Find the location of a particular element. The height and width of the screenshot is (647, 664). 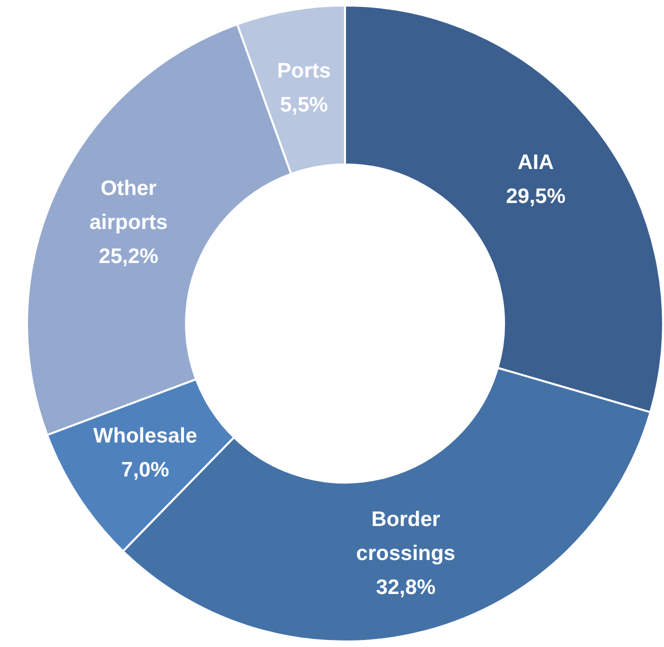

data-label: 5,5% is located at coordinates (304, 104).